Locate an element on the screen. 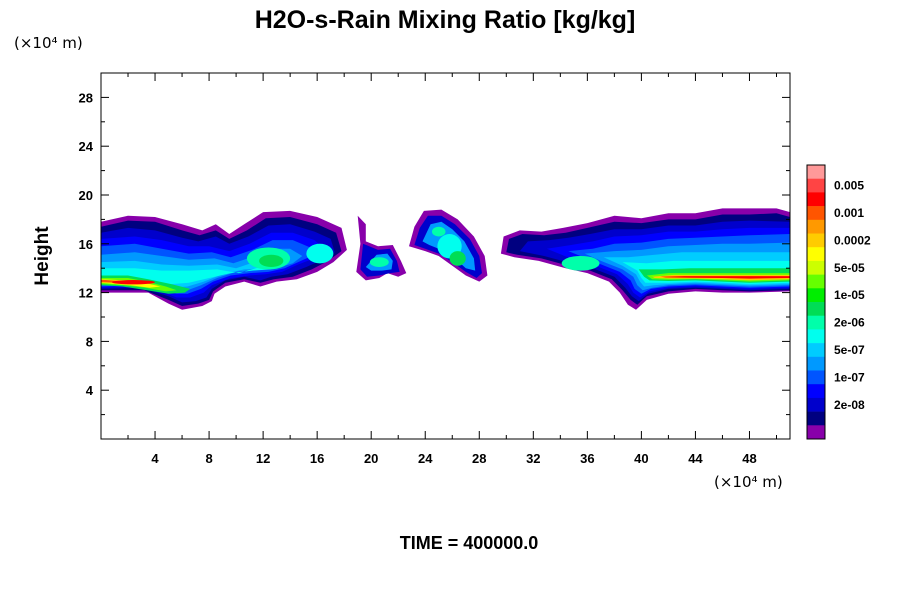  y-tick-label: 12 is located at coordinates (86, 293).